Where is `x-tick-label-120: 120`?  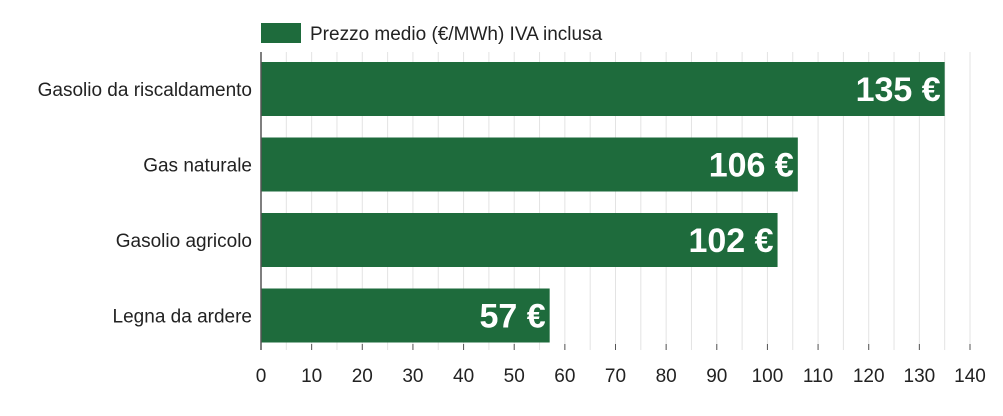 x-tick-label-120: 120 is located at coordinates (869, 376).